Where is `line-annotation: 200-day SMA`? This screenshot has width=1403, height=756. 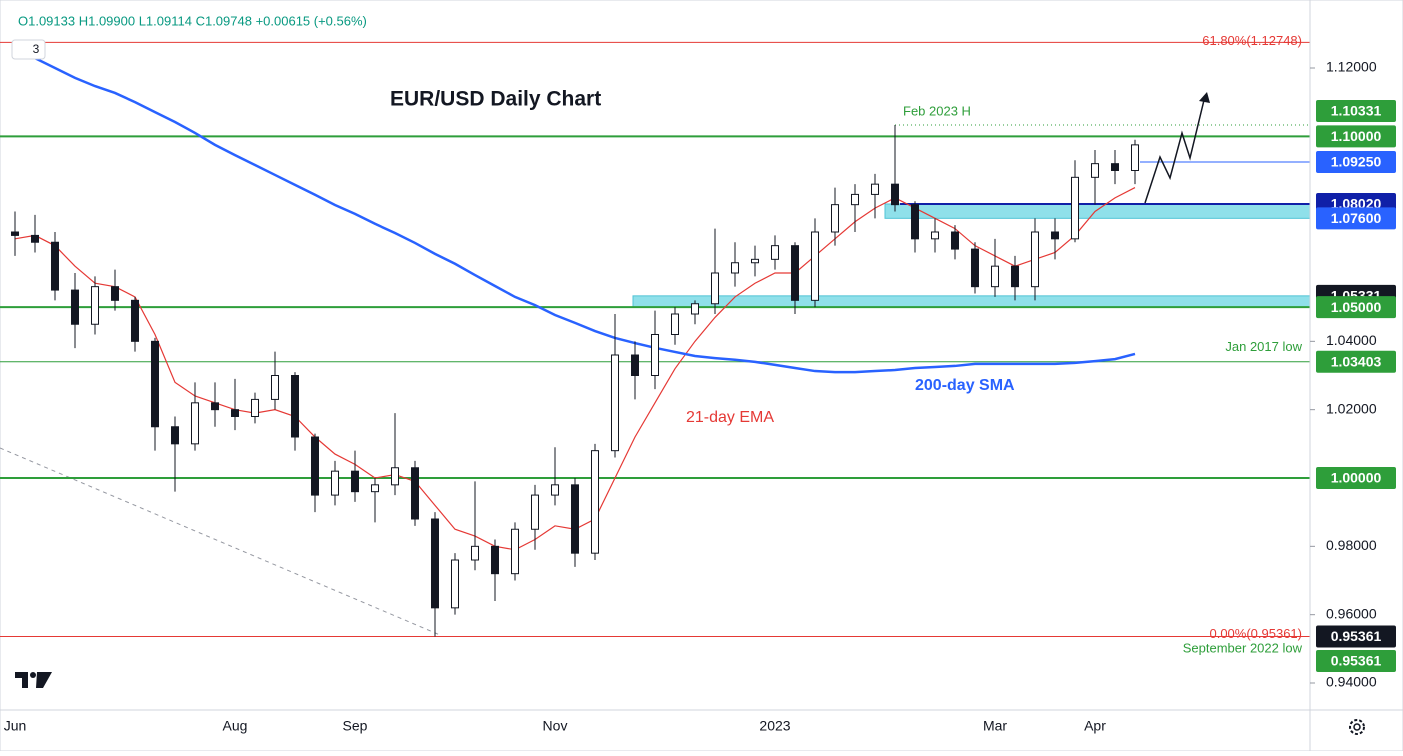
line-annotation: 200-day SMA is located at coordinates (965, 385).